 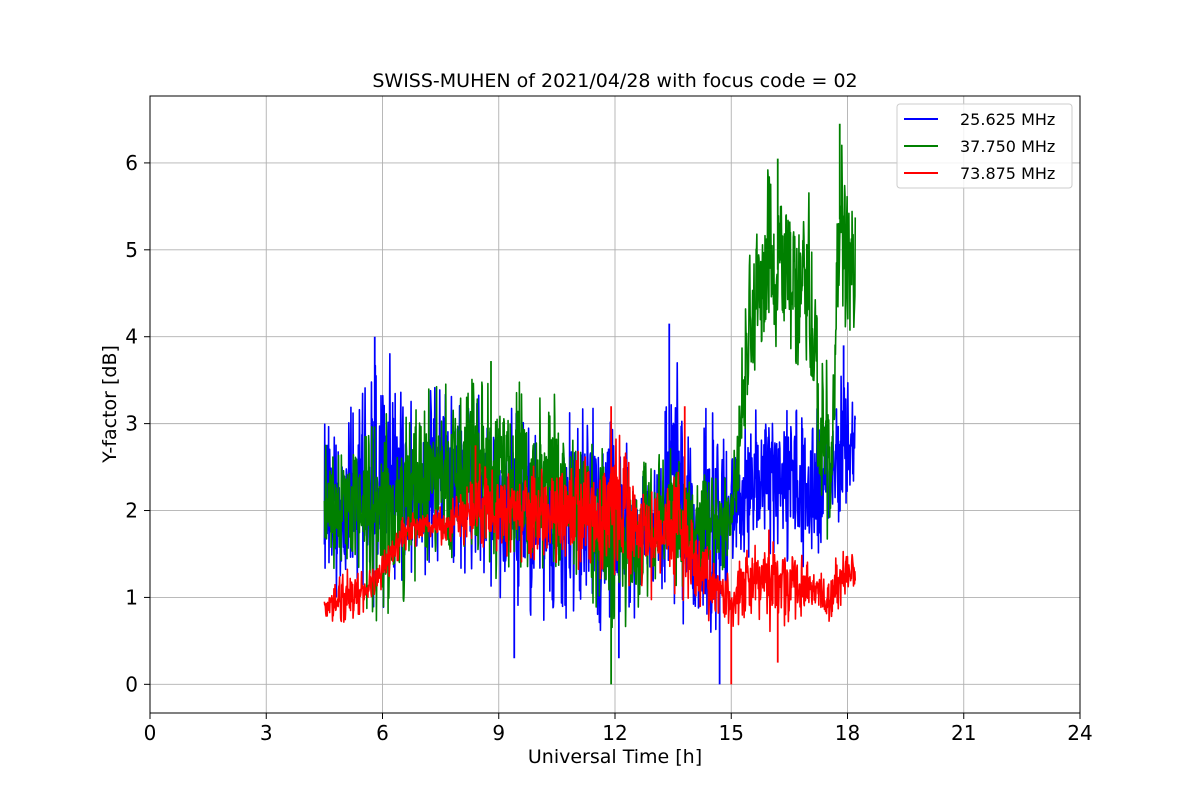 What do you see at coordinates (614, 733) in the screenshot?
I see `x-tick-label: 12` at bounding box center [614, 733].